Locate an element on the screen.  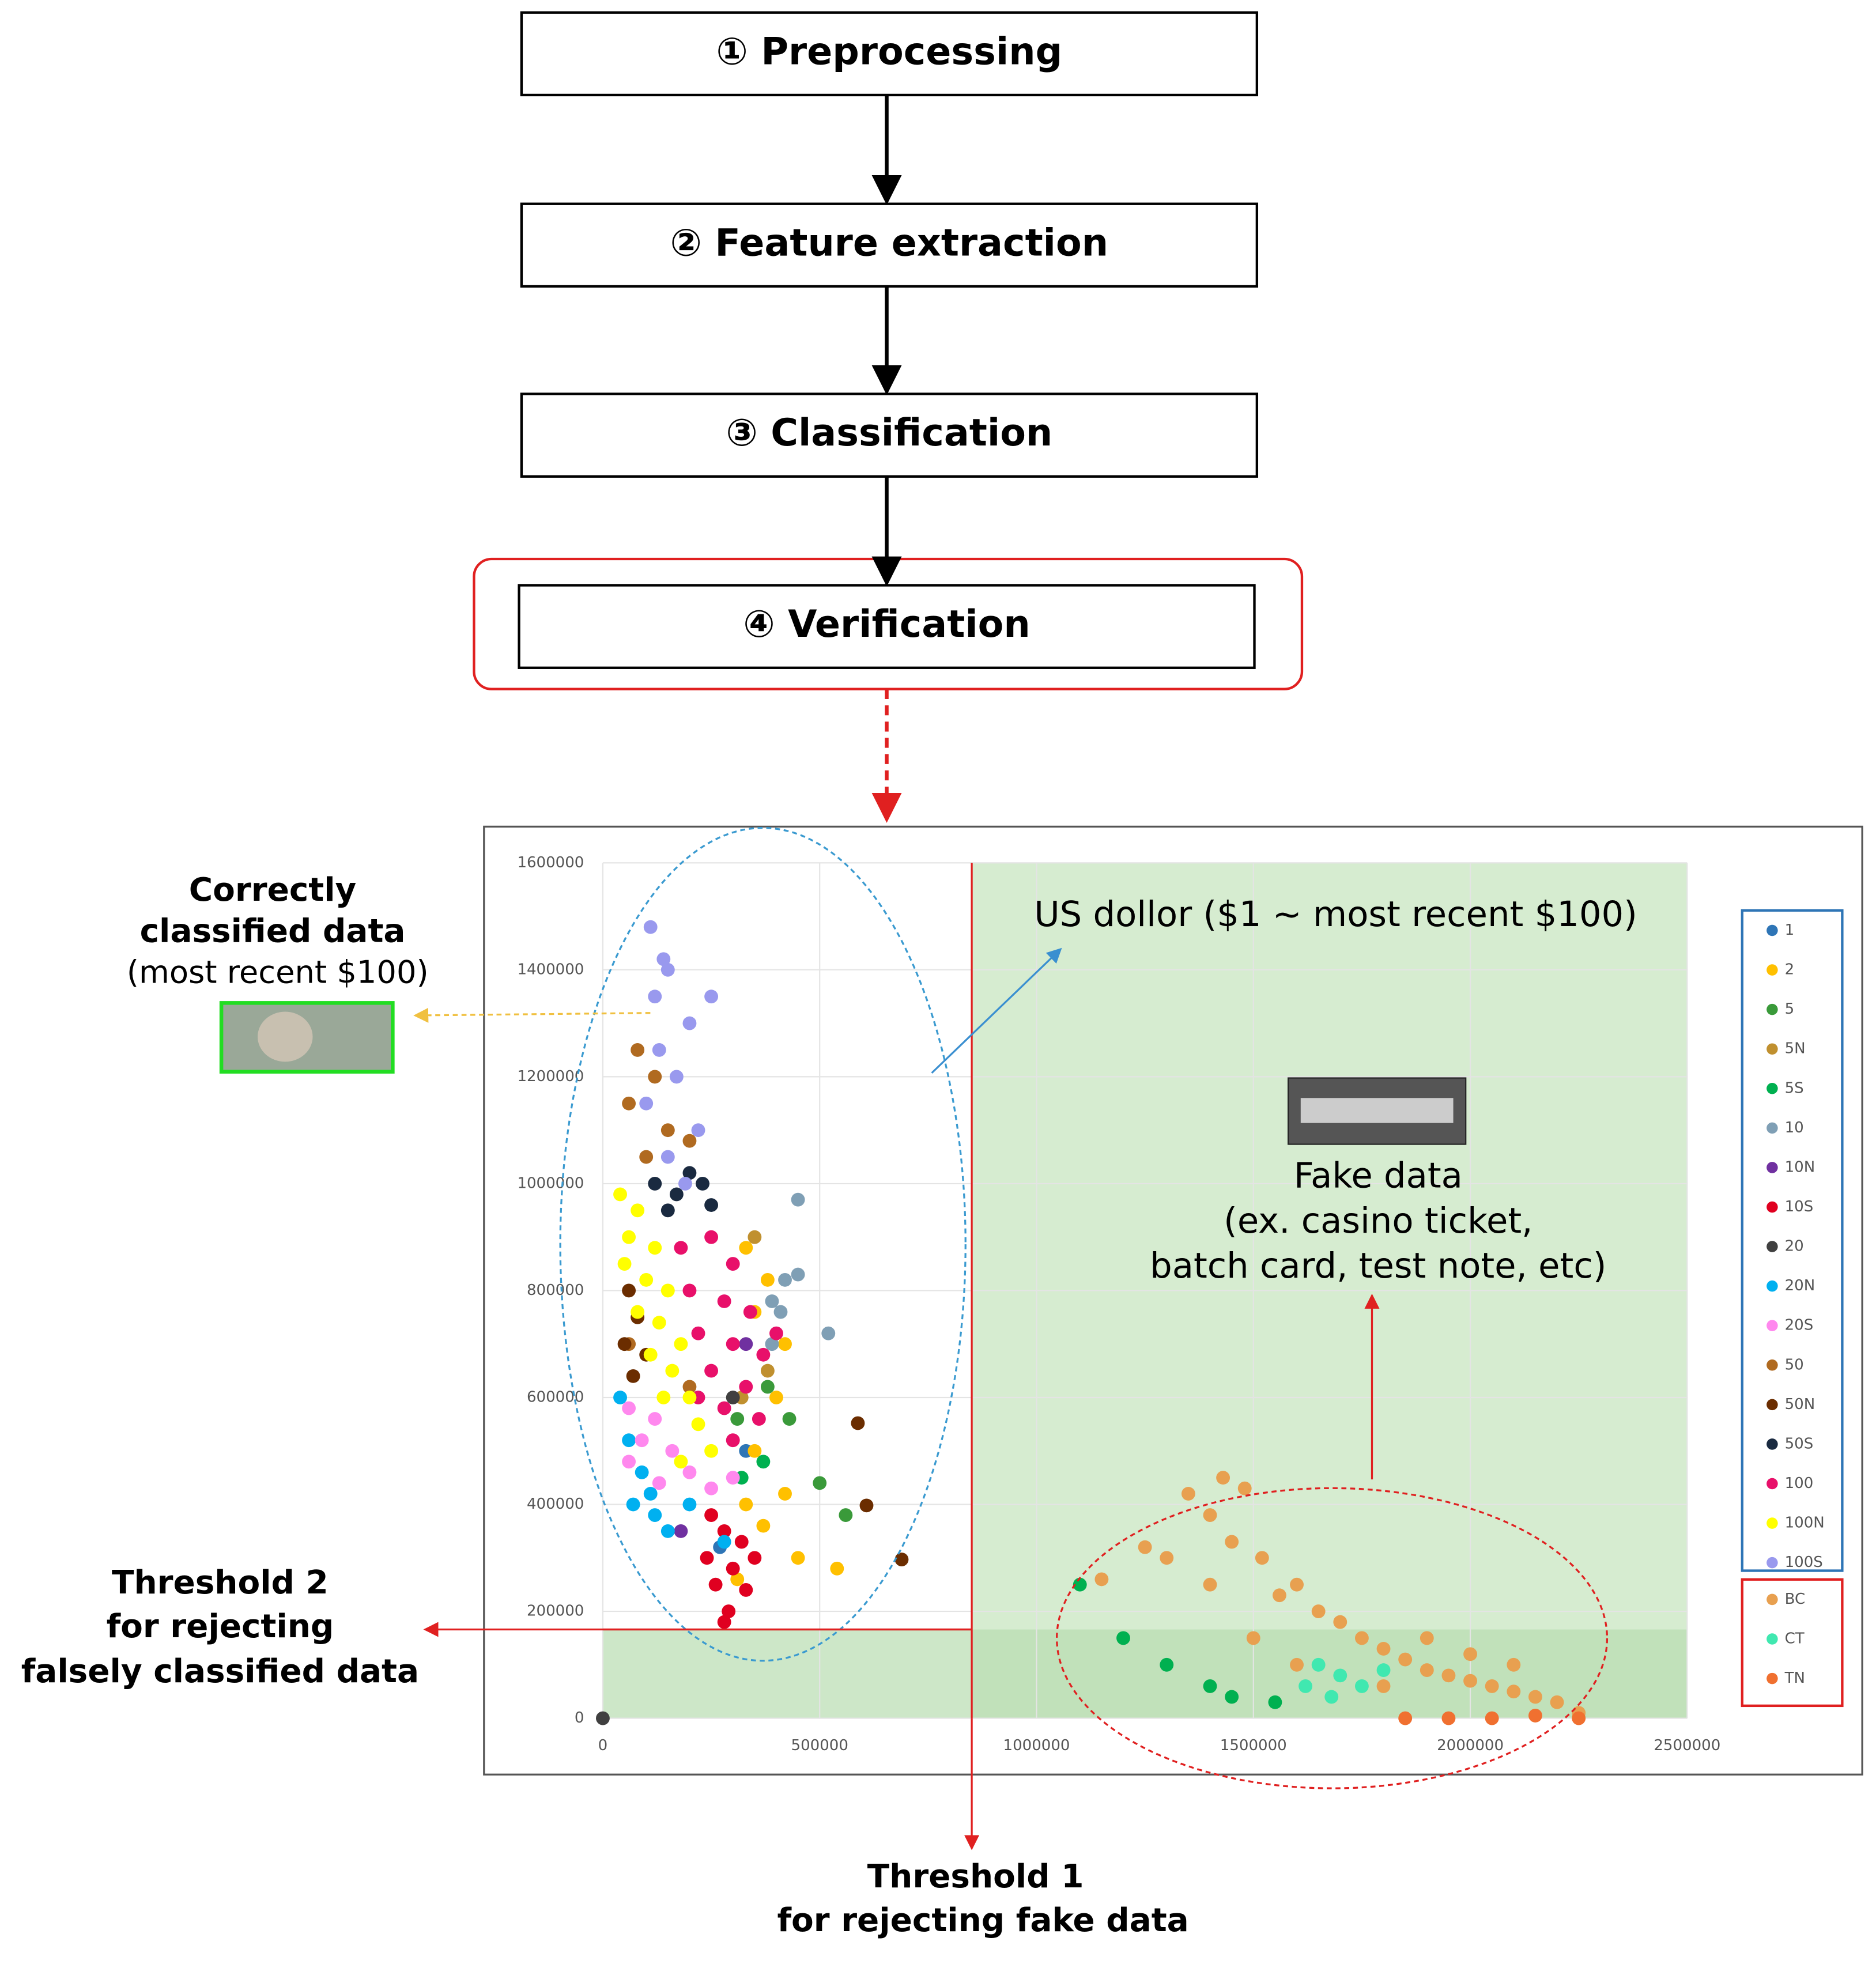
y-tick-label: 200000 is located at coordinates (555, 1611).